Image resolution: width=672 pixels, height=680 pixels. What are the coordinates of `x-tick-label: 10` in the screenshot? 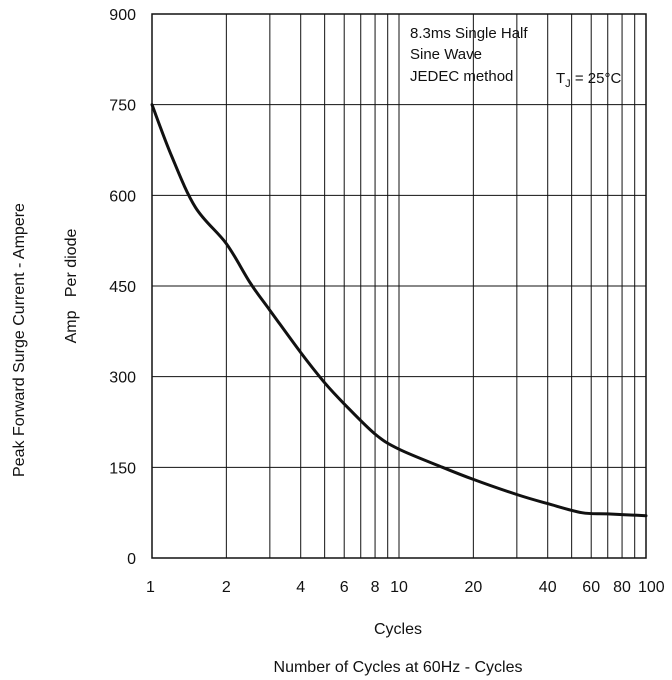 It's located at (399, 587).